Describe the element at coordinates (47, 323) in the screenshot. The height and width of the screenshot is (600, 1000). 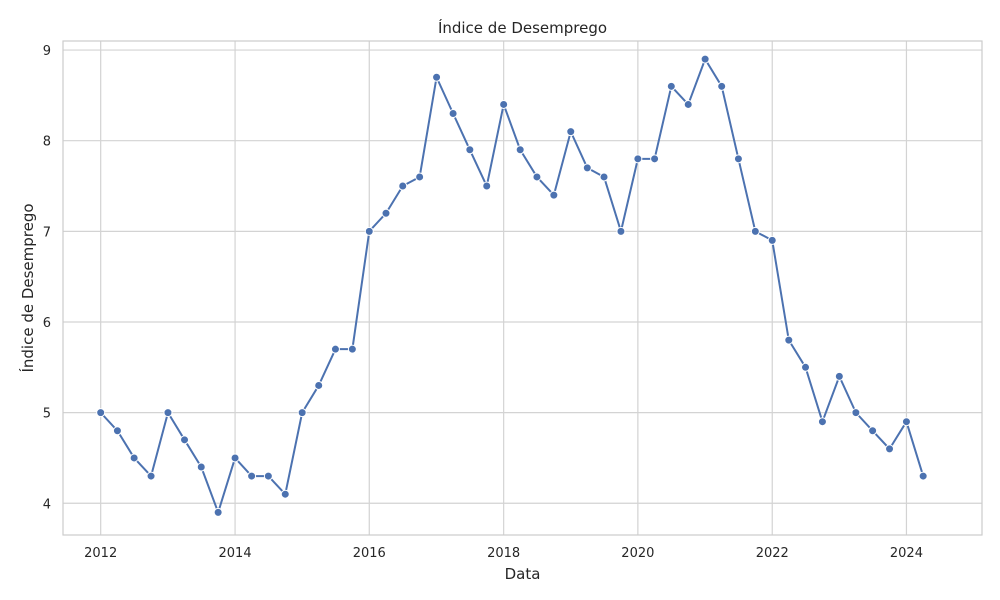
I see `y-tick-label: 6` at that location.